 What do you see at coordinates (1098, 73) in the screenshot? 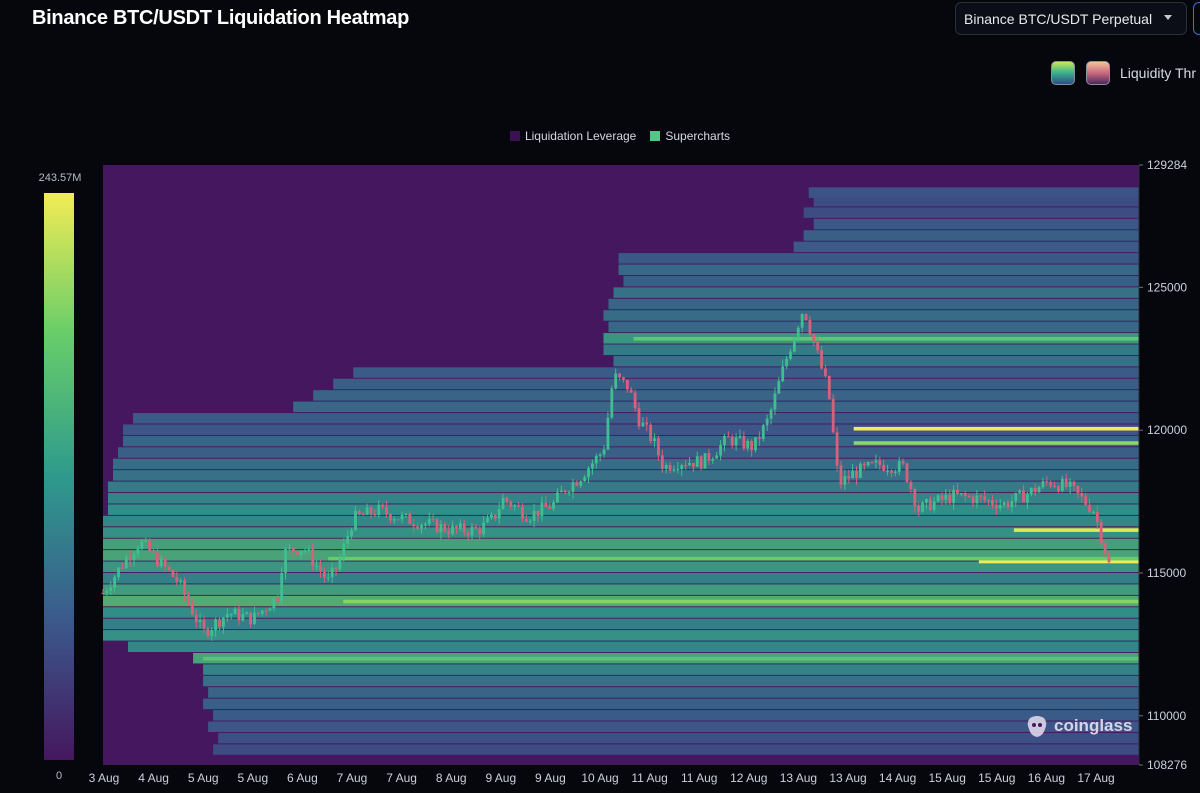
I see `color-scheme-pink-swatch` at bounding box center [1098, 73].